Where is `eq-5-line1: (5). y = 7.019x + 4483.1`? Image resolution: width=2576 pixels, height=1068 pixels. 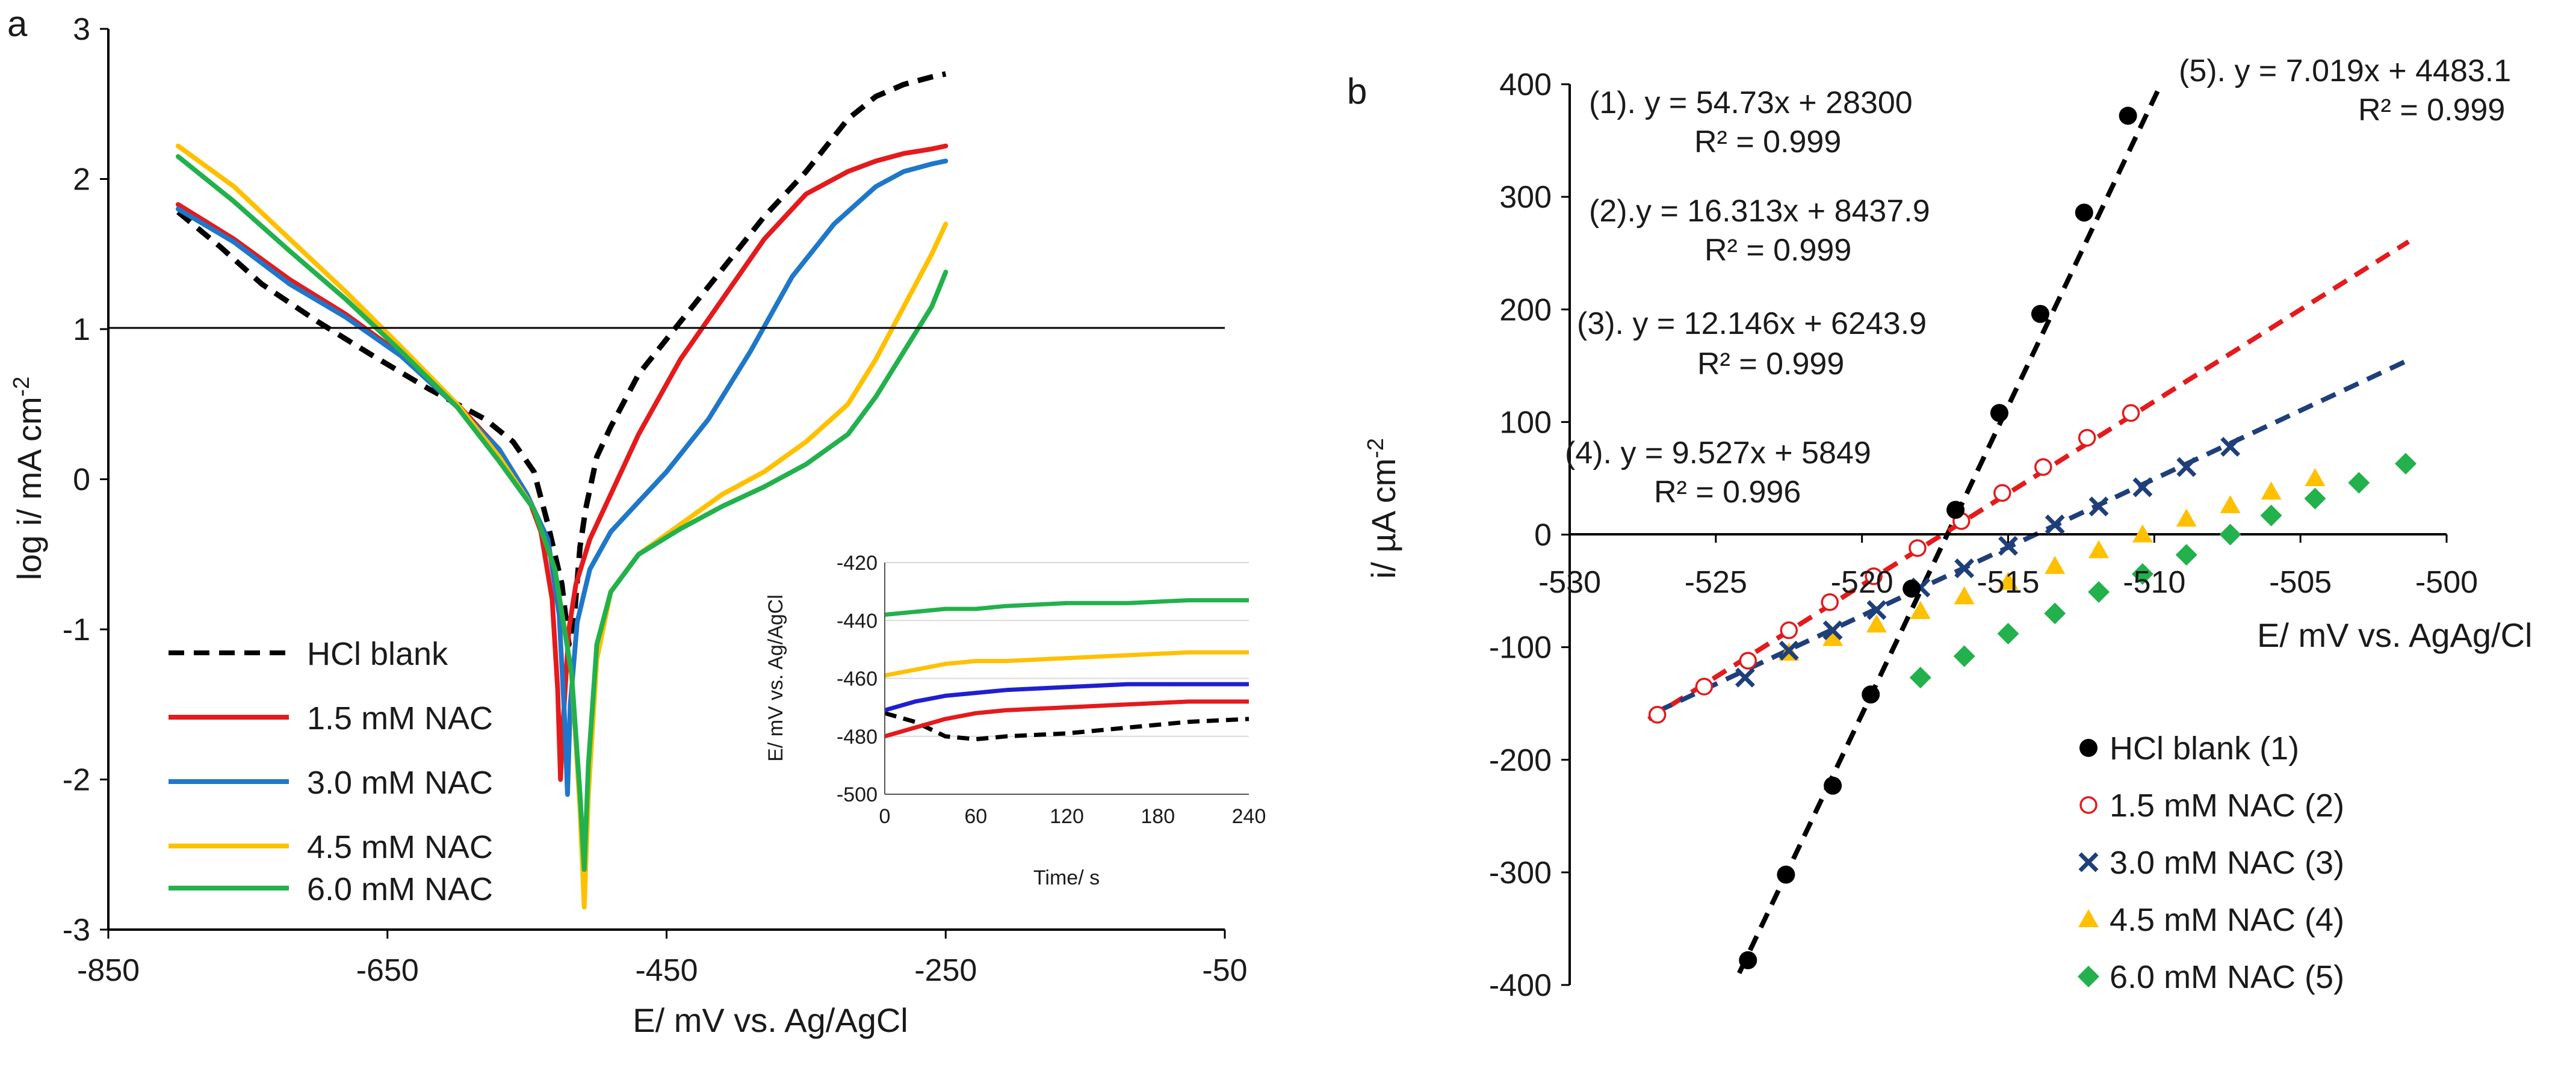
eq-5-line1: (5). y = 7.019x + 4483.1 is located at coordinates (2345, 71).